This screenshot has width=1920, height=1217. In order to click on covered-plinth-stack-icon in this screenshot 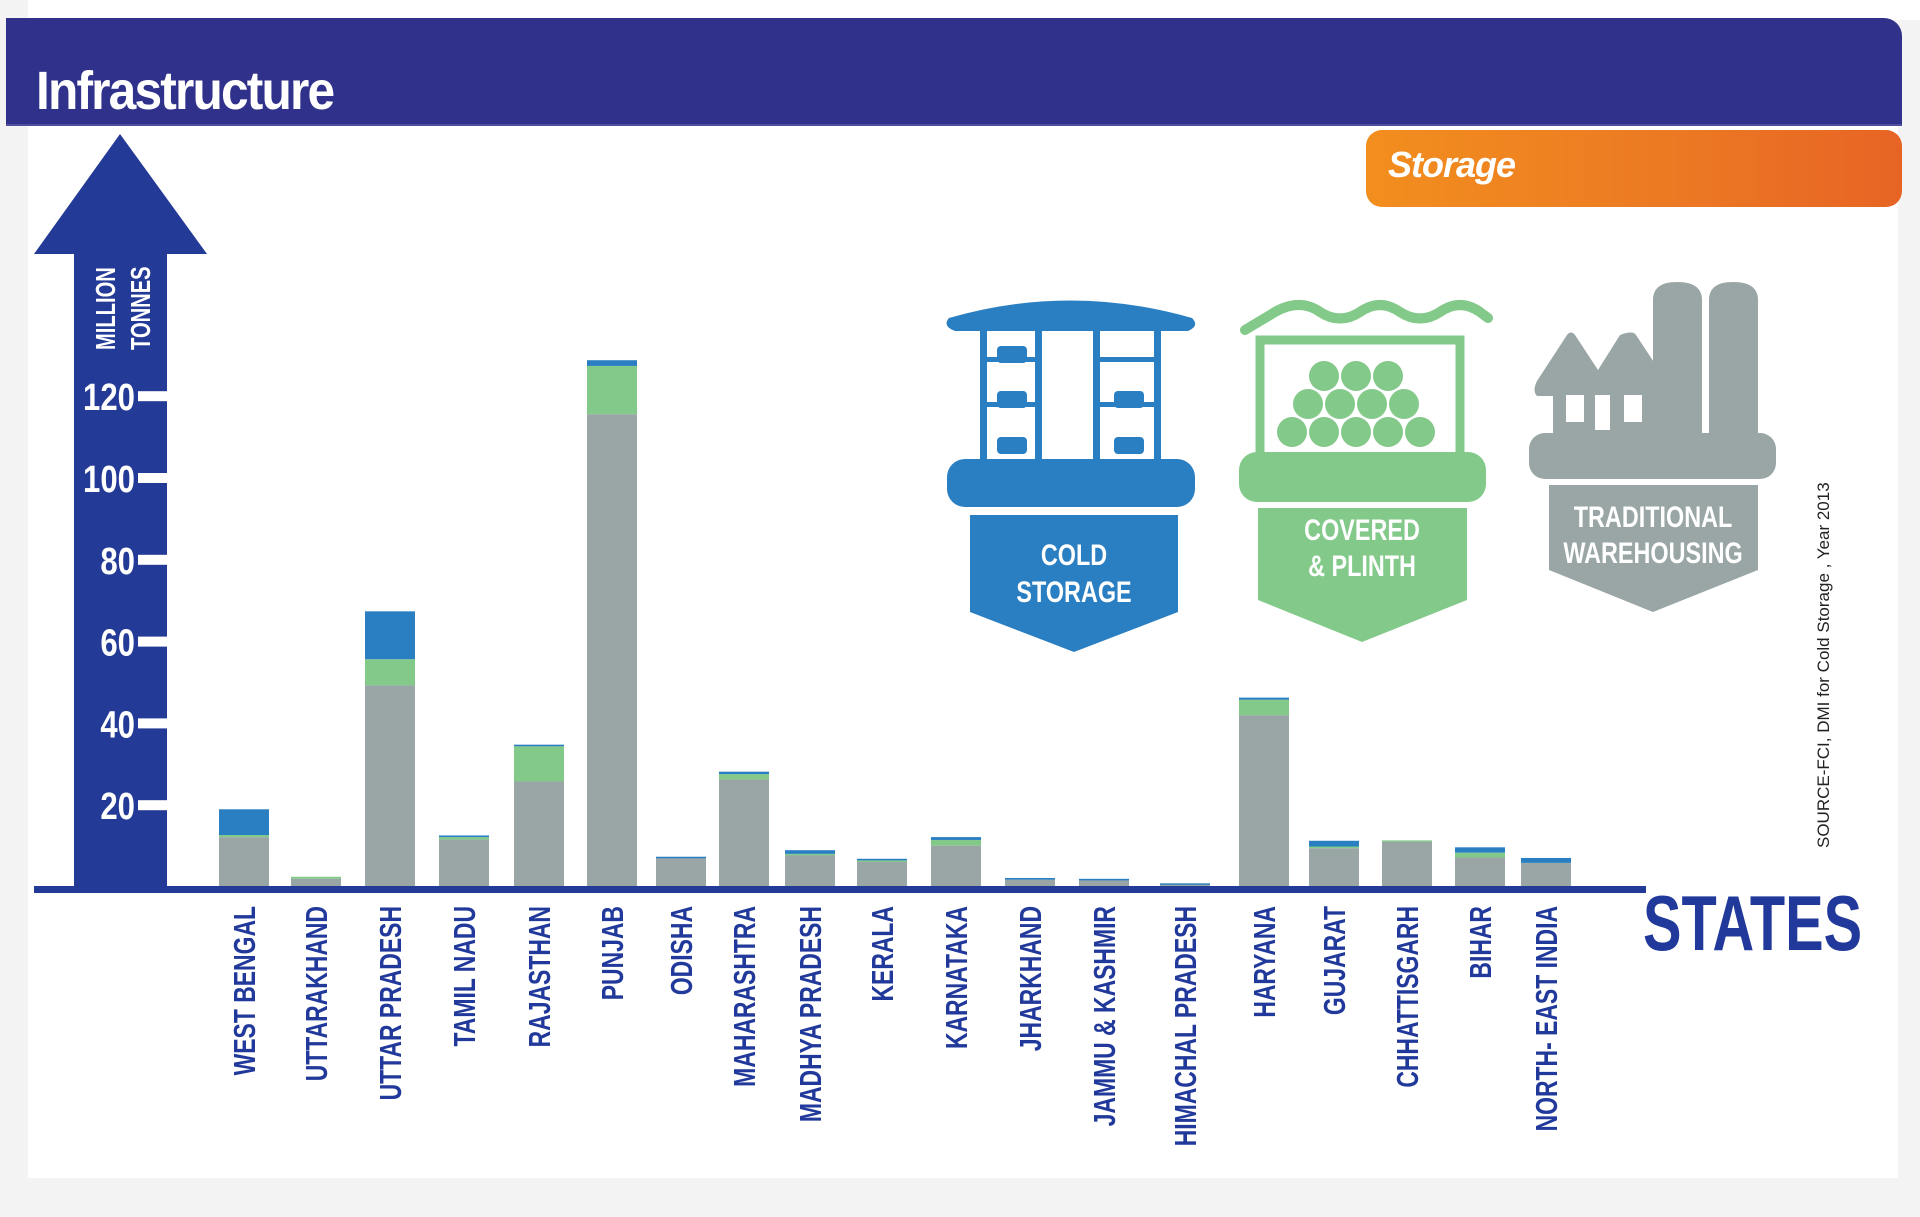, I will do `click(1366, 401)`.